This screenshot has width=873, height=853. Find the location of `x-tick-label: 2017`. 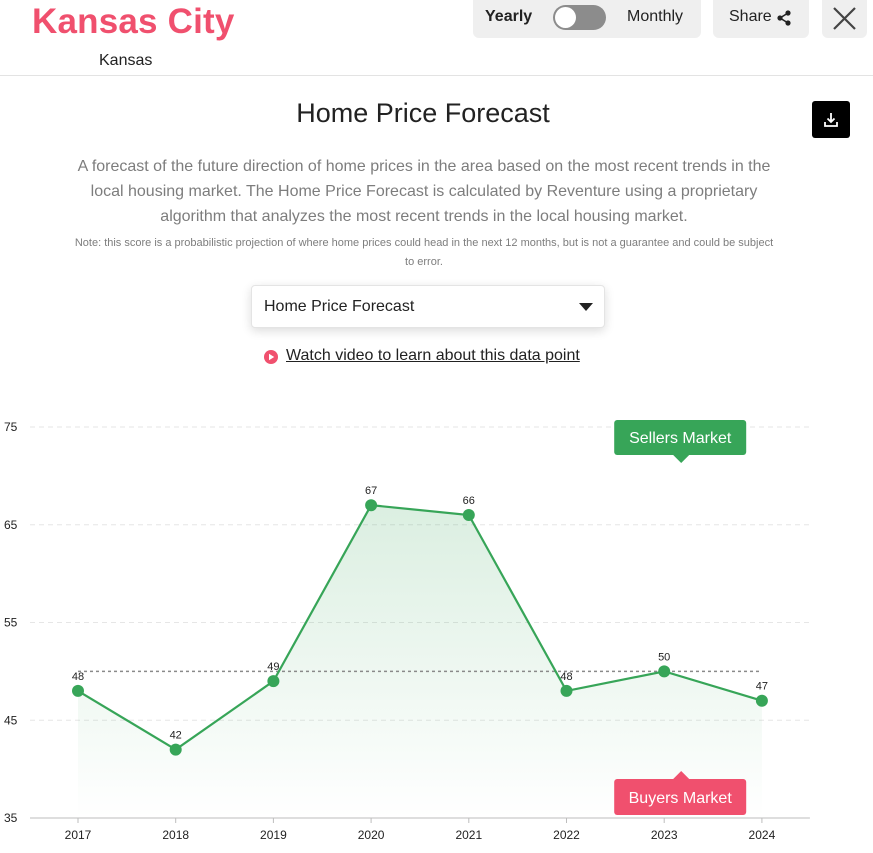

x-tick-label: 2017 is located at coordinates (78, 835).